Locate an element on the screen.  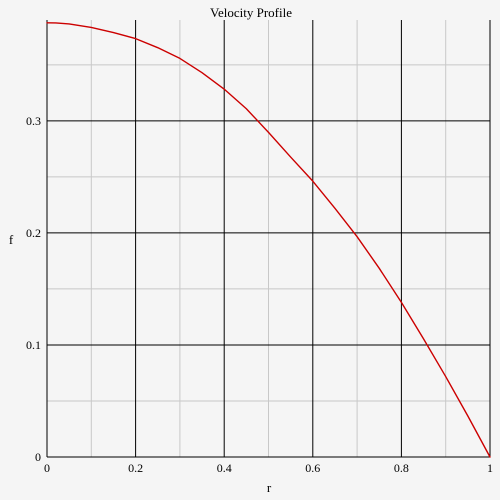
x-tick-label: 0.6 is located at coordinates (312, 468).